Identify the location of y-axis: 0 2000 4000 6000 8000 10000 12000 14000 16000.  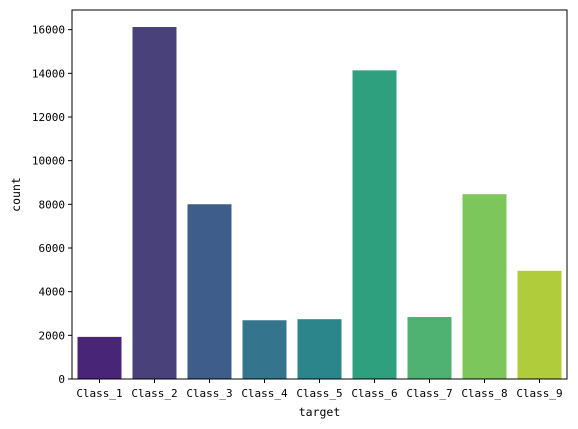
(52, 205).